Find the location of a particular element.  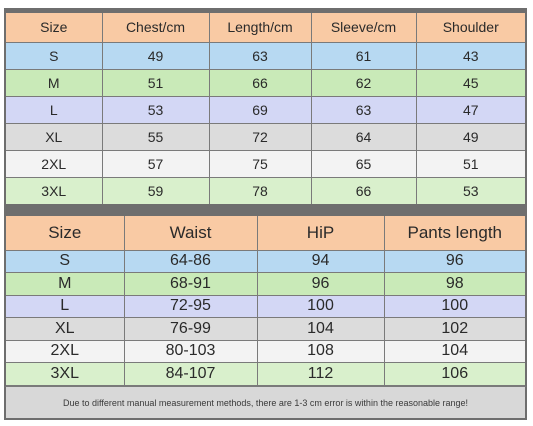

top-table-header-cell: Size is located at coordinates (54, 28).